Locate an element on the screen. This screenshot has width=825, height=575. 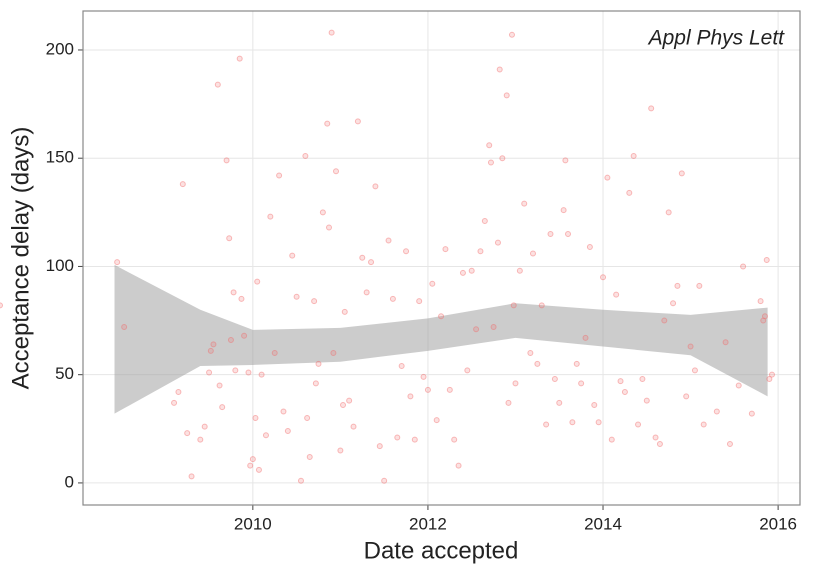
y-tick-label: 200 is located at coordinates (60, 48).